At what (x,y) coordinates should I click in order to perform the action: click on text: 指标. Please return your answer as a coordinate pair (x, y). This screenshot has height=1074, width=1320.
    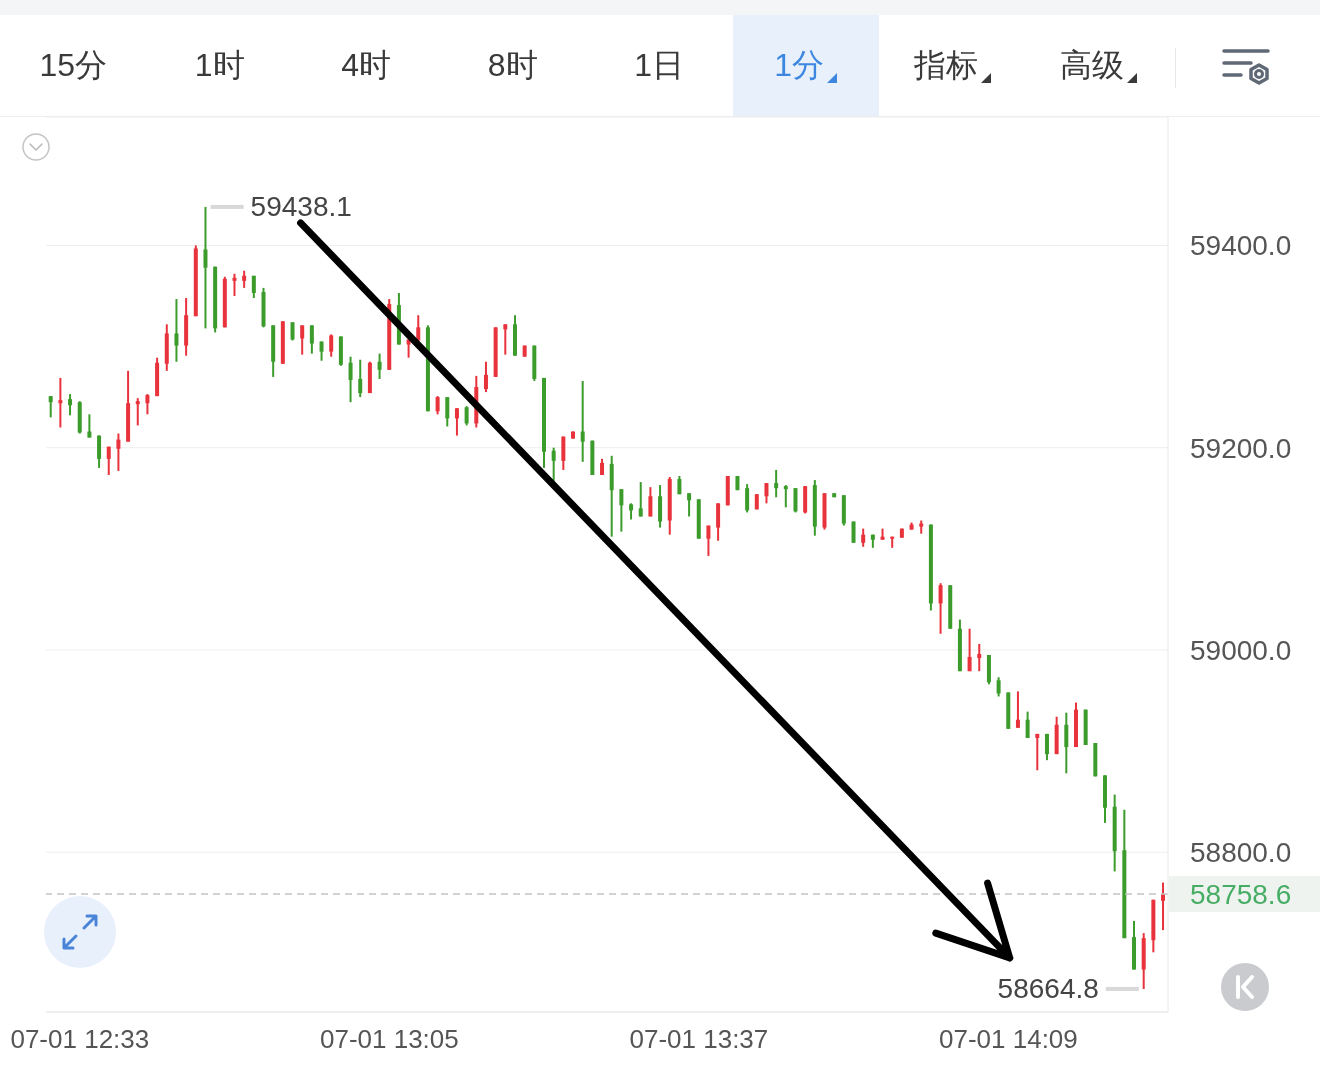
    Looking at the image, I should click on (945, 65).